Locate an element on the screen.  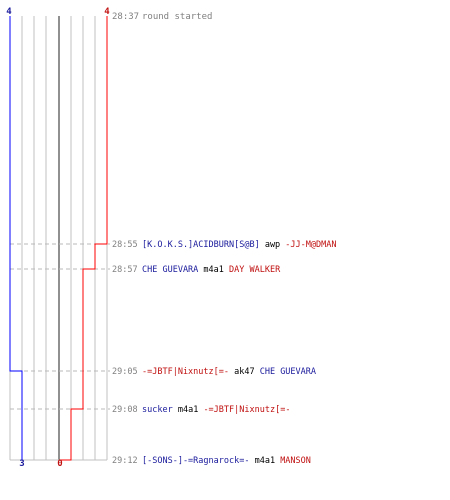
event-victim: CHE GUEVARA is located at coordinates (288, 372).